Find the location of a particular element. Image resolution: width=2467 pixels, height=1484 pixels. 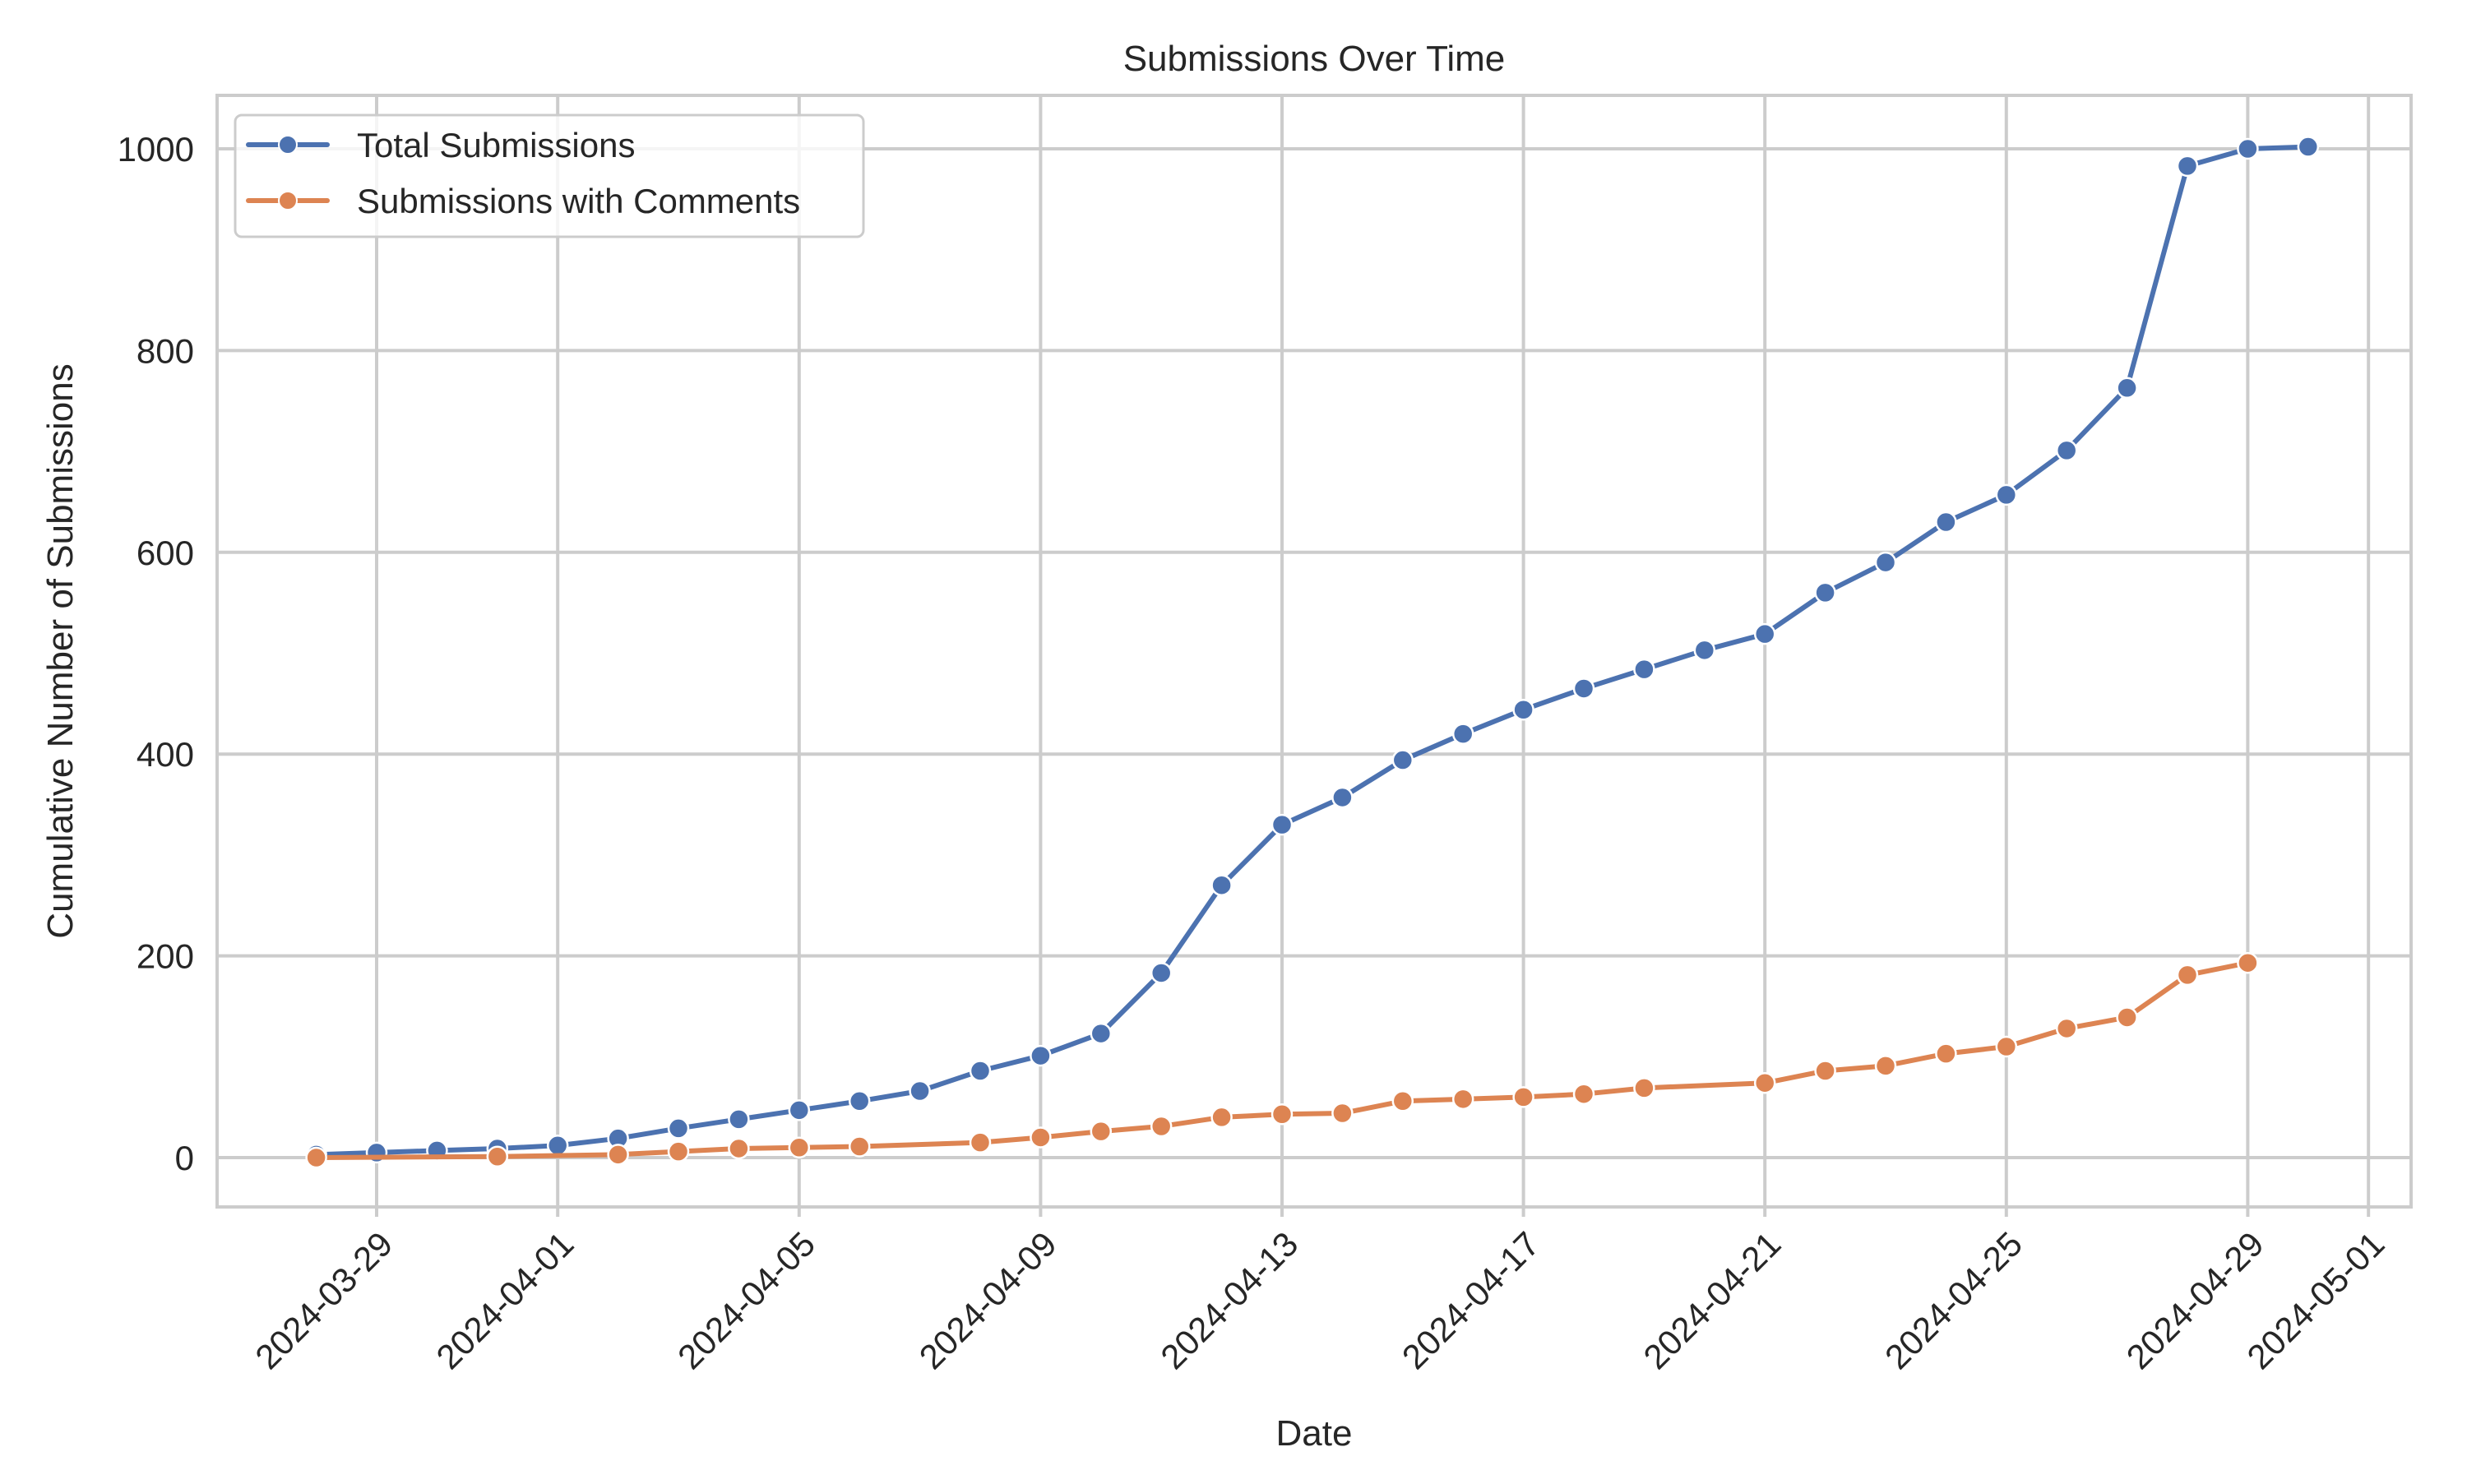

y-axis-ticks: 0 200 400 600 800 1000 is located at coordinates (156, 653).